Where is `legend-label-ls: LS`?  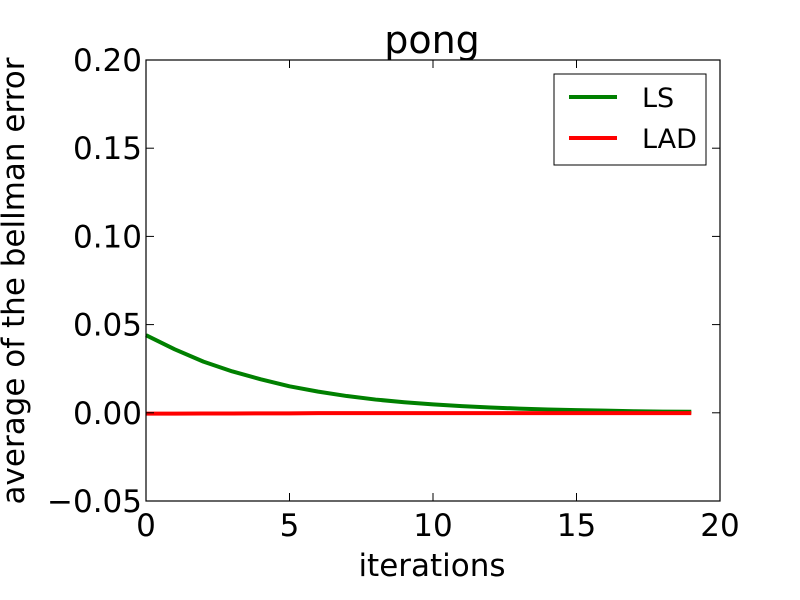 legend-label-ls: LS is located at coordinates (658, 98).